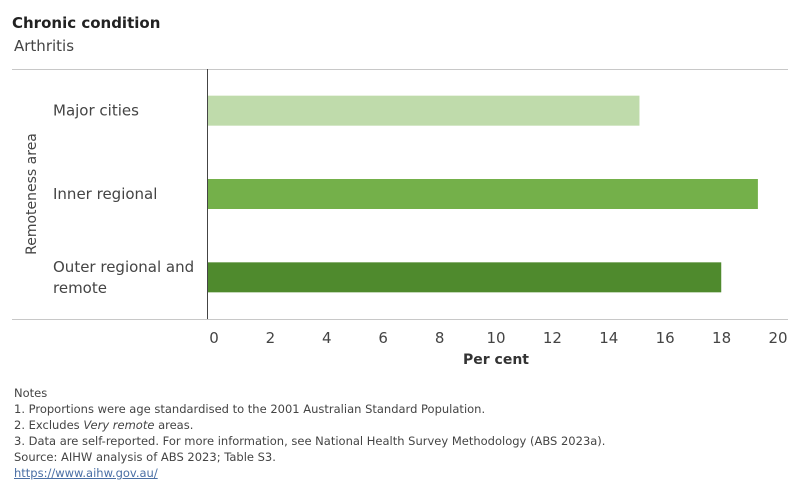 The image size is (800, 500). I want to click on x-tick-label-20: 20, so click(777, 338).